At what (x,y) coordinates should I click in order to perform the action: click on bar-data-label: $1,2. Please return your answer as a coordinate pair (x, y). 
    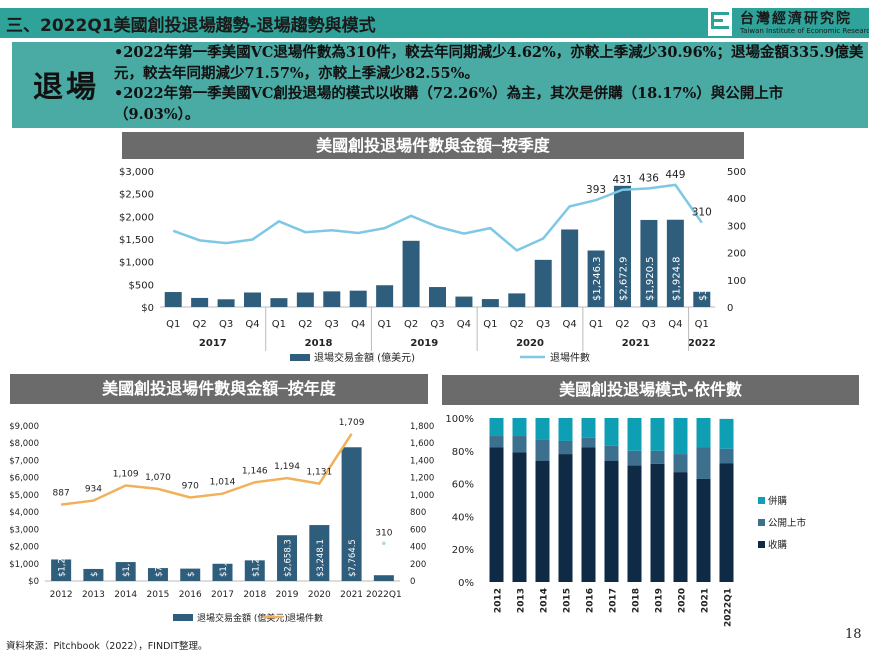
    Looking at the image, I should click on (256, 567).